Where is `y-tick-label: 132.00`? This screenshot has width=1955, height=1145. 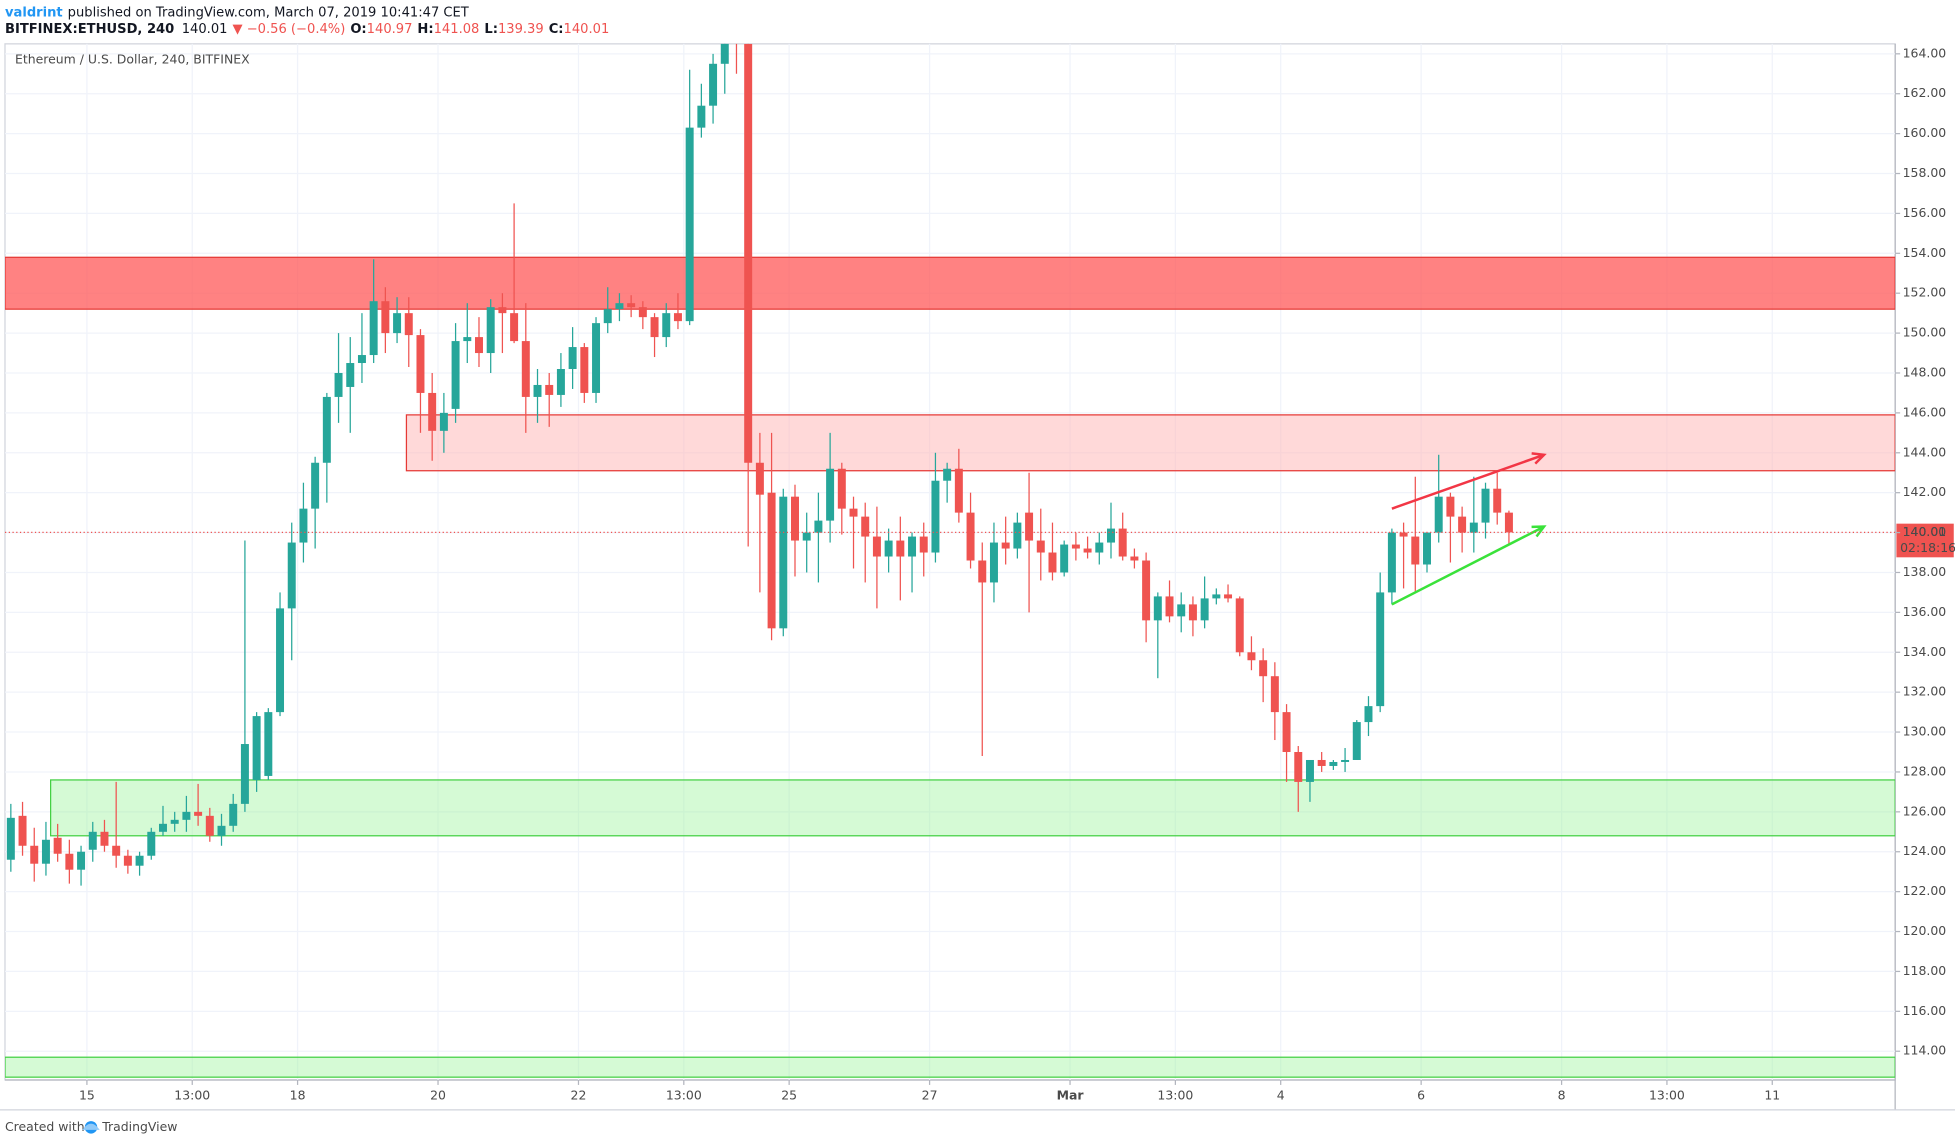
y-tick-label: 132.00 is located at coordinates (1925, 691).